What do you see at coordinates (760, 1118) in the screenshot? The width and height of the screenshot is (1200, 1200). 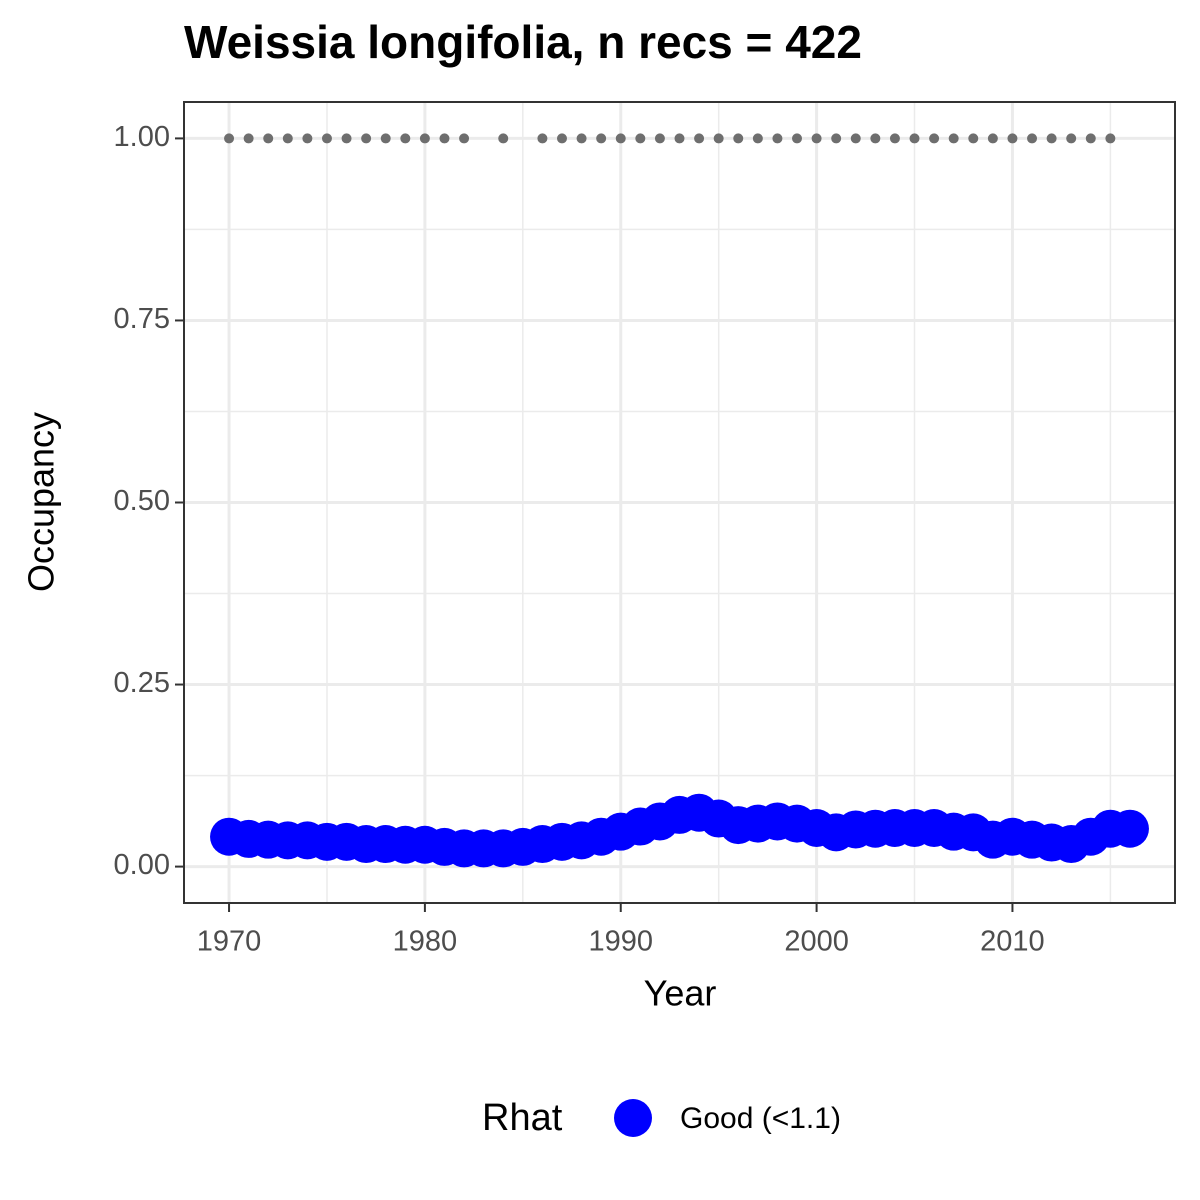 I see `legend-label: Good (<1.1)` at bounding box center [760, 1118].